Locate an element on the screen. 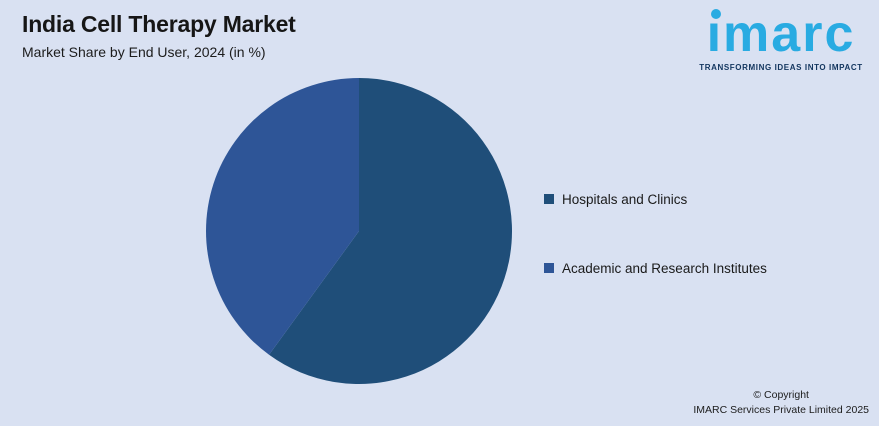 The height and width of the screenshot is (426, 879). legend-label-academic: Academic and Research Institutes is located at coordinates (664, 268).